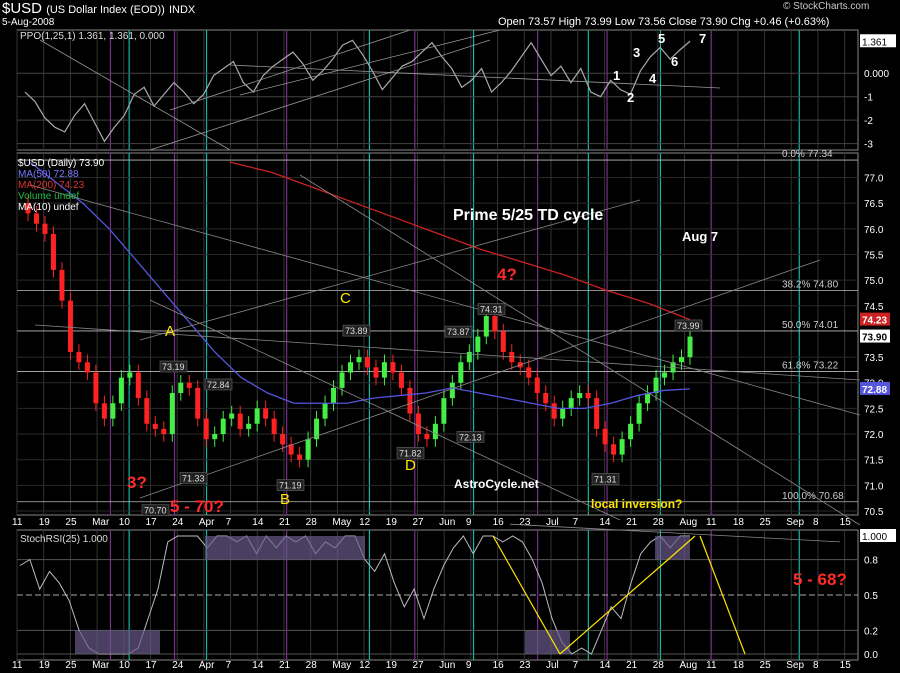 The image size is (900, 673). I want to click on price-callout-text: 74.31, so click(491, 310).